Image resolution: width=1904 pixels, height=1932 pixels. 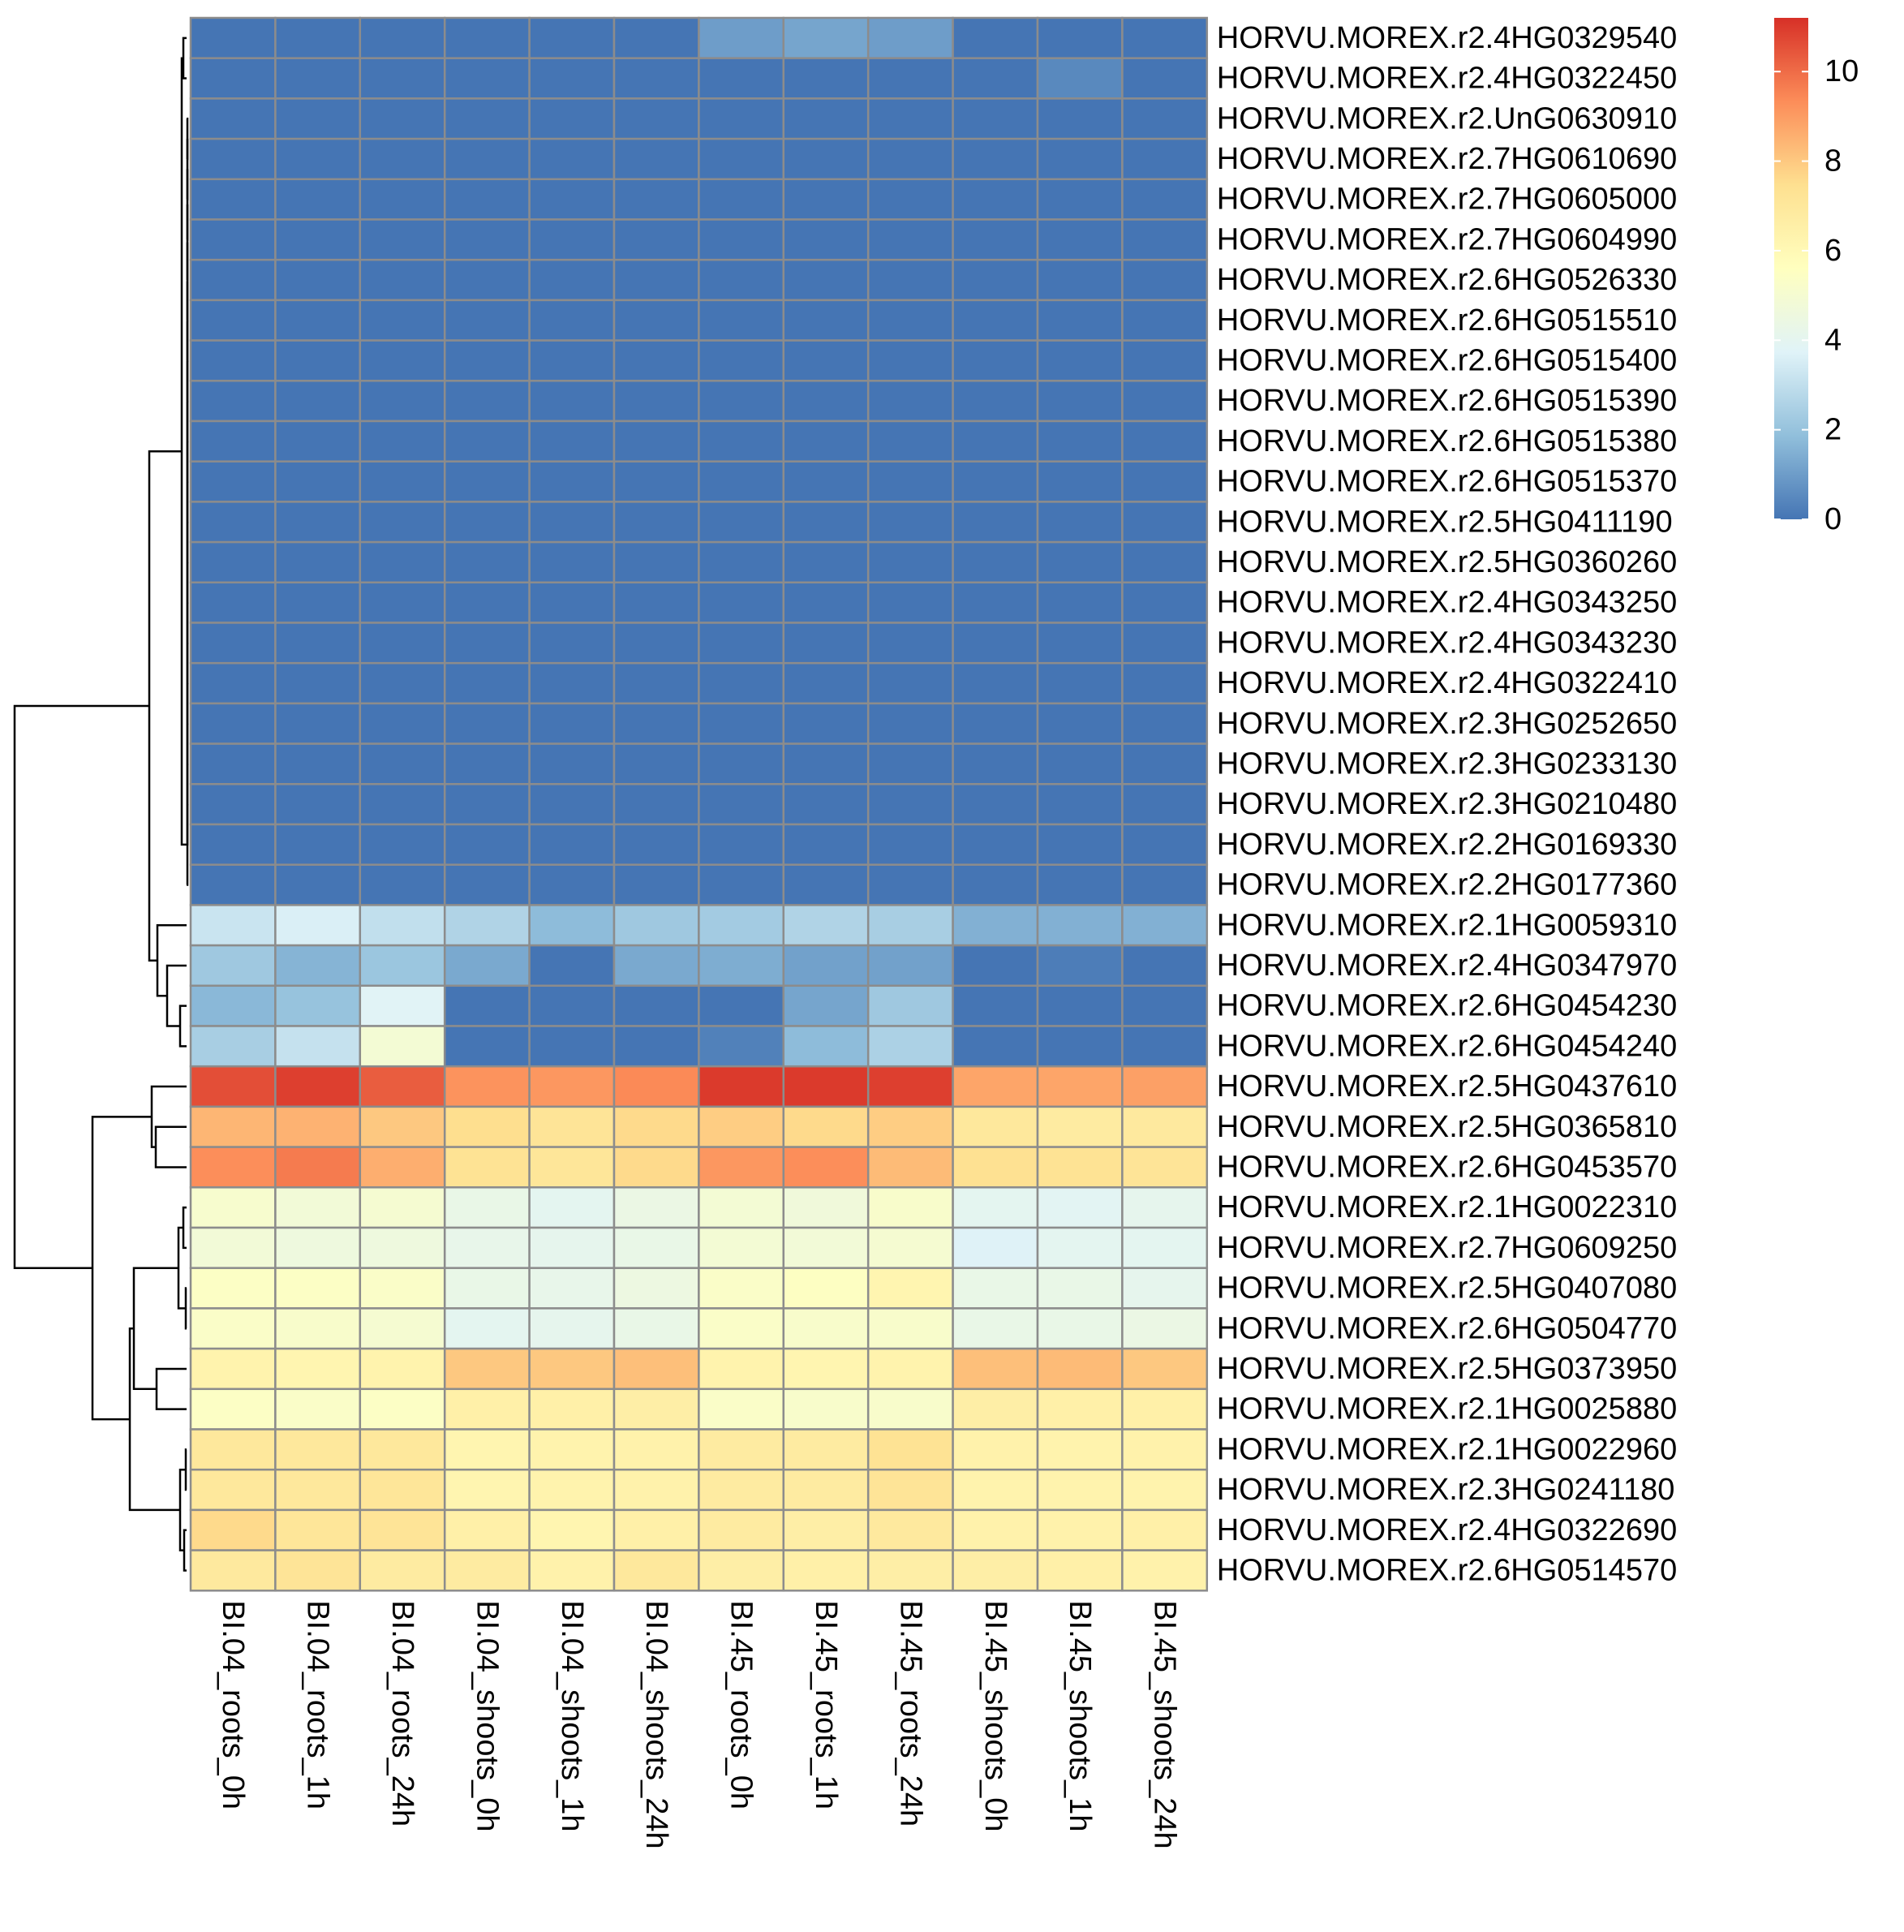 I want to click on row-label: HORVU.MOREX.r2.7HG0610690, so click(x=1447, y=159).